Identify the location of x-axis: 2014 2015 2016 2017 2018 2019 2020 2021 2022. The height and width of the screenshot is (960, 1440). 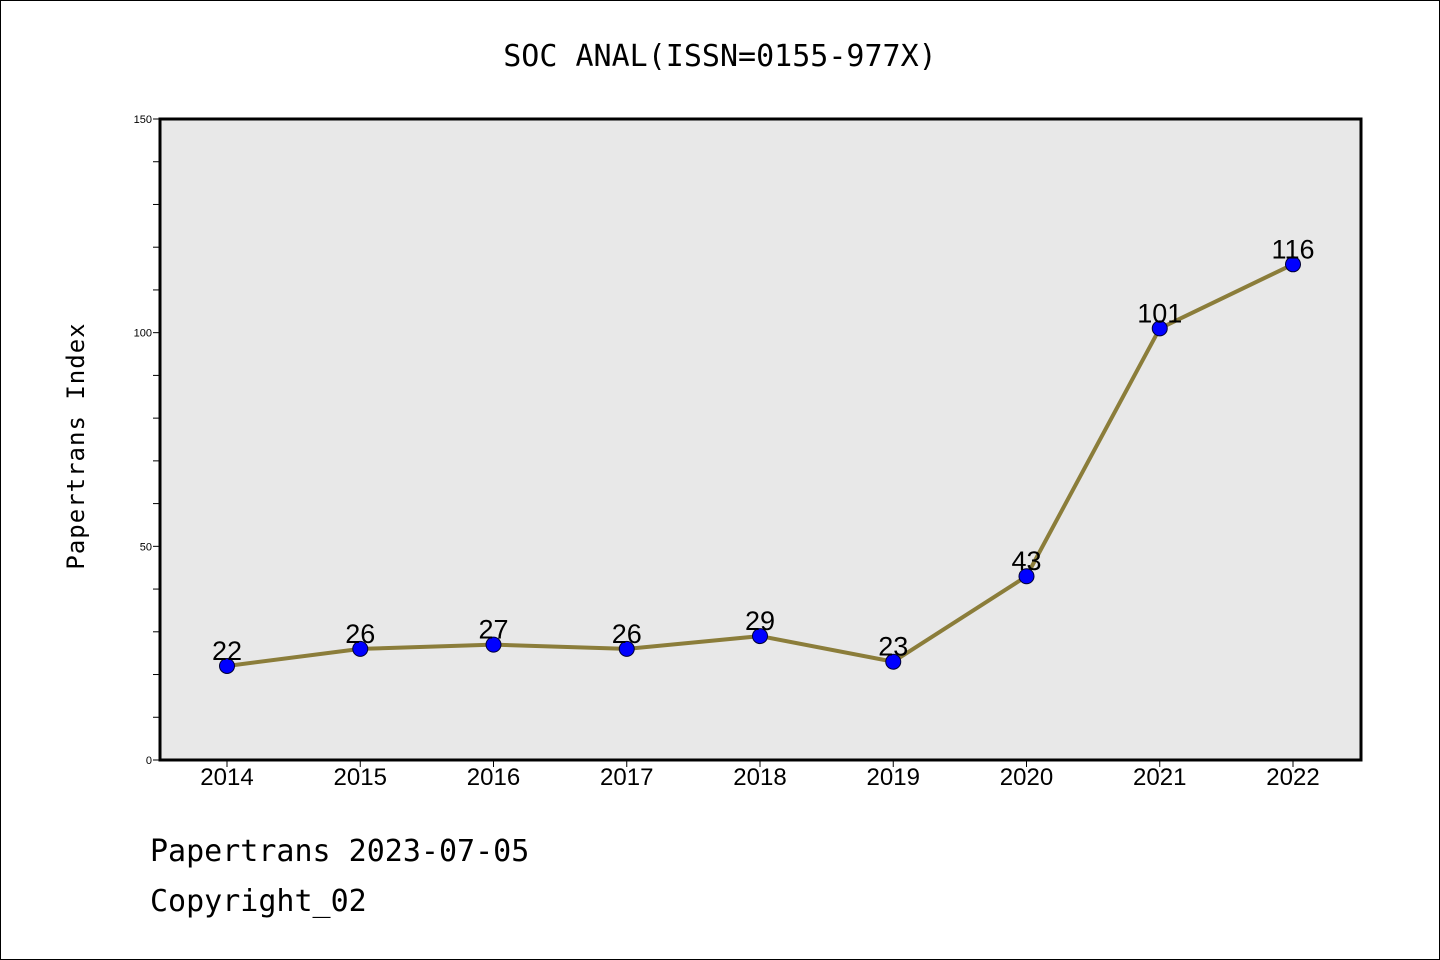
(760, 775).